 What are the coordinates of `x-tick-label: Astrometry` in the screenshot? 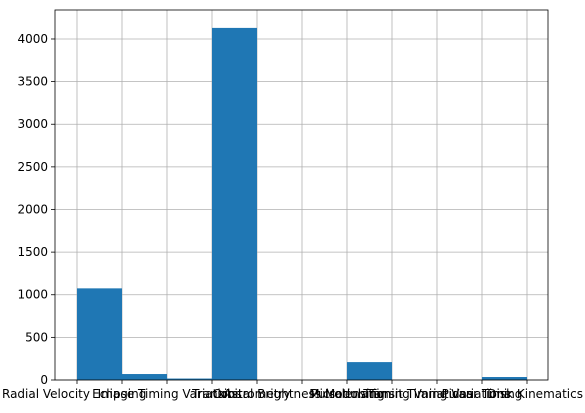 It's located at (257, 394).